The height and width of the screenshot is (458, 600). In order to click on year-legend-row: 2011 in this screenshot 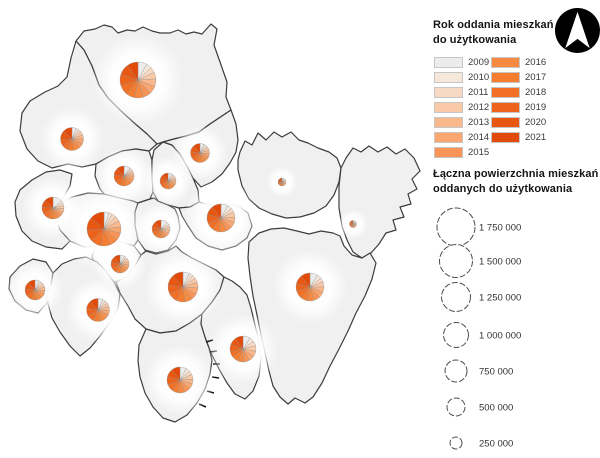, I will do `click(462, 92)`.